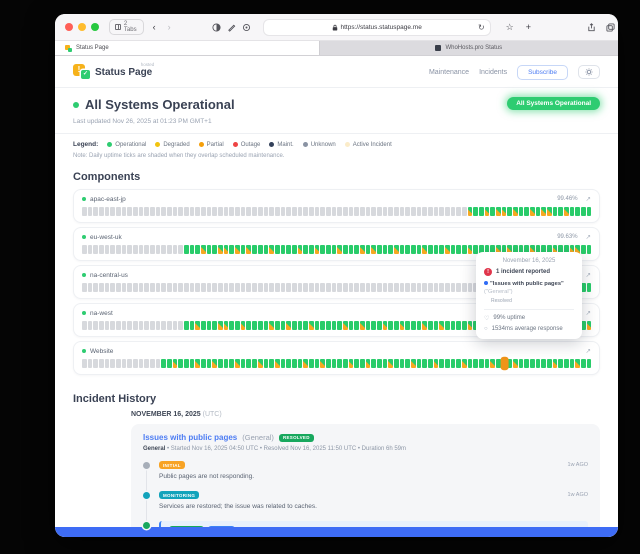 This screenshot has width=640, height=554. Describe the element at coordinates (588, 199) in the screenshot. I see `component-external-link-icon: ↗` at that location.